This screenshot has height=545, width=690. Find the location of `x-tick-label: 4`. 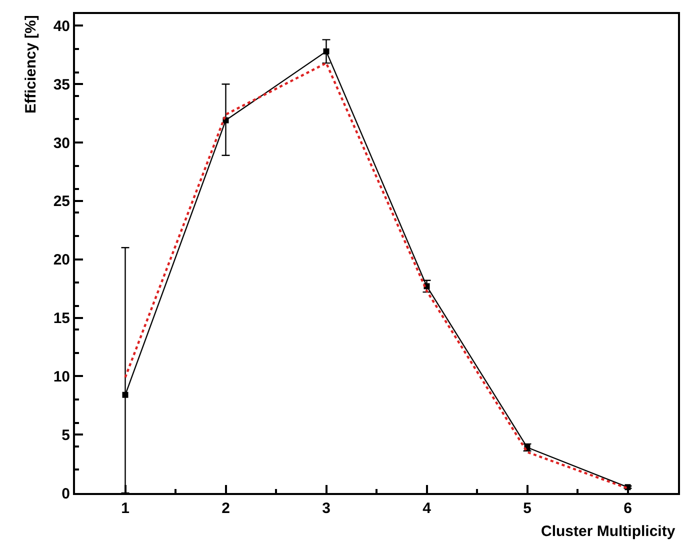

x-tick-label: 4 is located at coordinates (427, 508).